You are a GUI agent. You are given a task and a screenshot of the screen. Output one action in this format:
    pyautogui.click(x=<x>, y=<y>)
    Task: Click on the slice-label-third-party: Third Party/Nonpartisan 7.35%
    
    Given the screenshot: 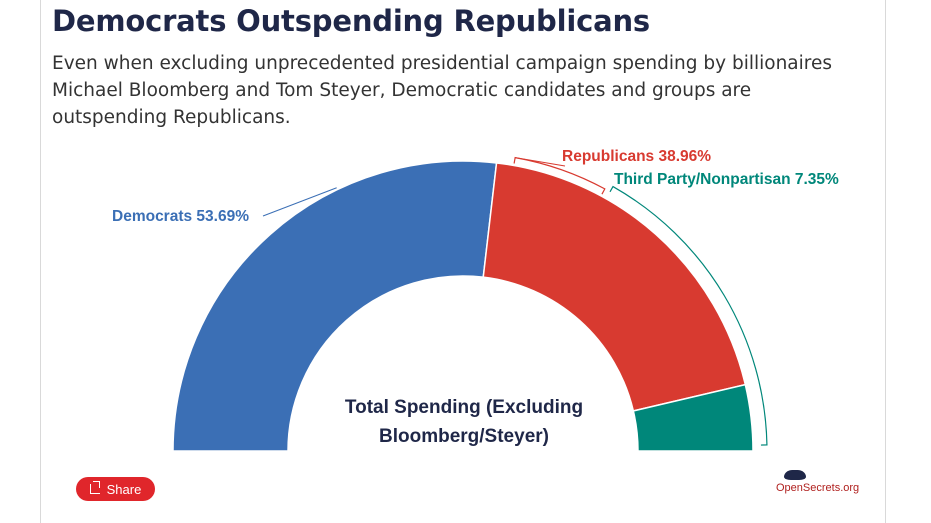 What is the action you would take?
    pyautogui.click(x=726, y=179)
    